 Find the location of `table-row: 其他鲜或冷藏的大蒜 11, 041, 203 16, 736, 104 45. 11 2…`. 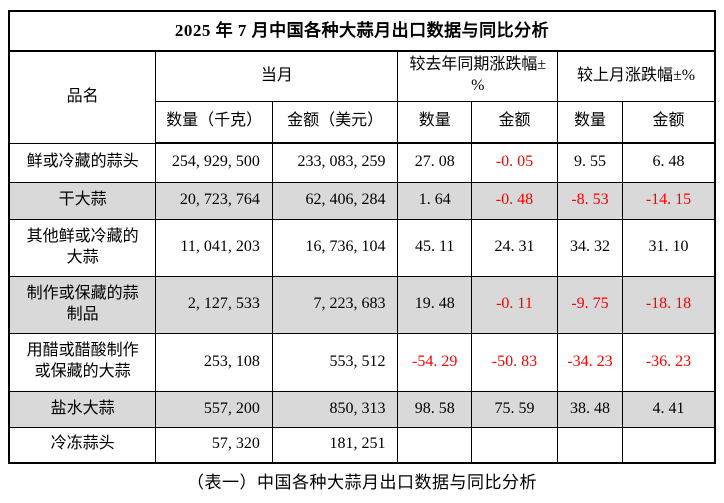

table-row: 其他鲜或冷藏的大蒜 11, 041, 203 16, 736, 104 45. 11 2… is located at coordinates (362, 247).